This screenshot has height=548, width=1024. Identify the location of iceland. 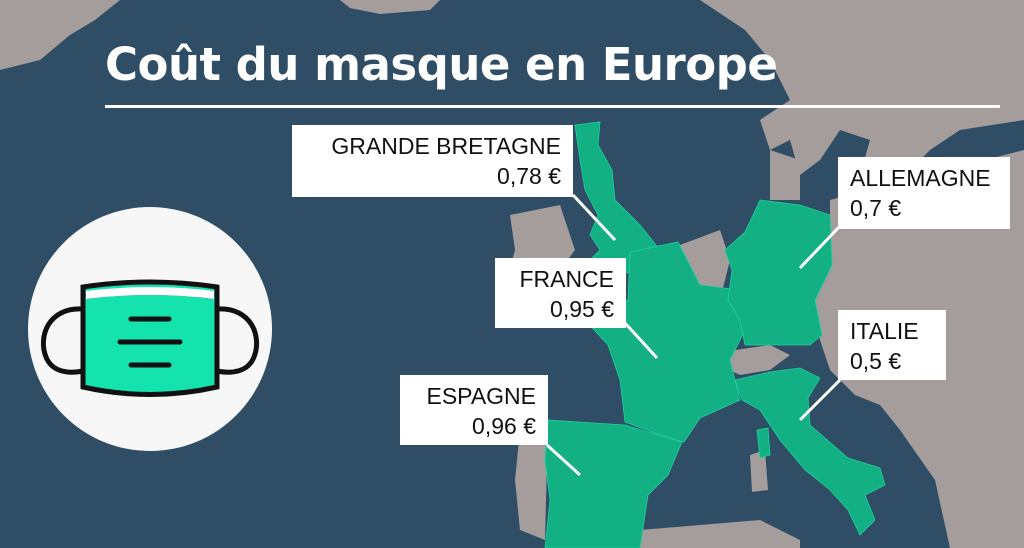
(390, 7).